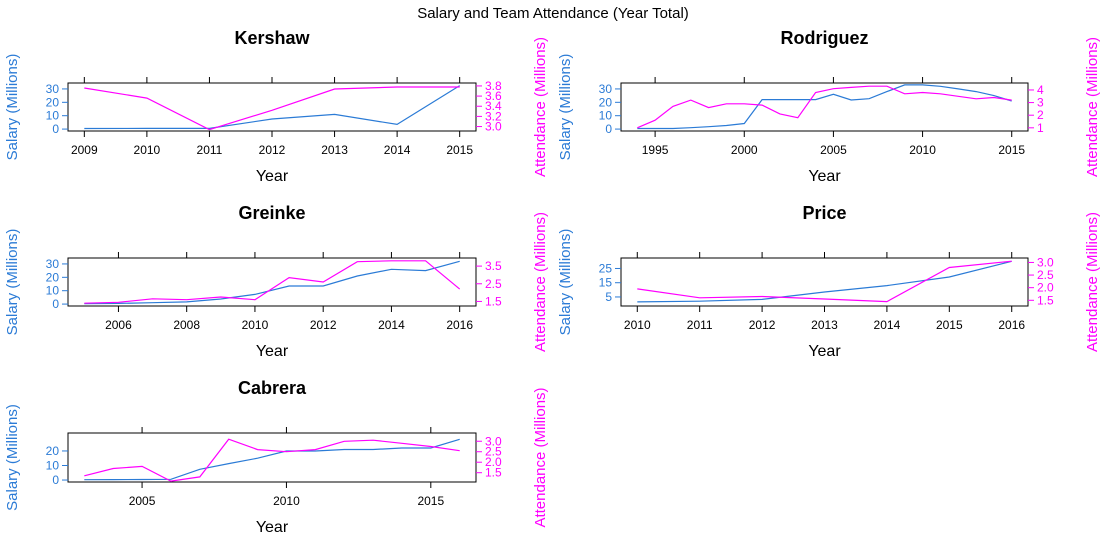  Describe the element at coordinates (272, 38) in the screenshot. I see `panel-title: Kershaw` at that location.